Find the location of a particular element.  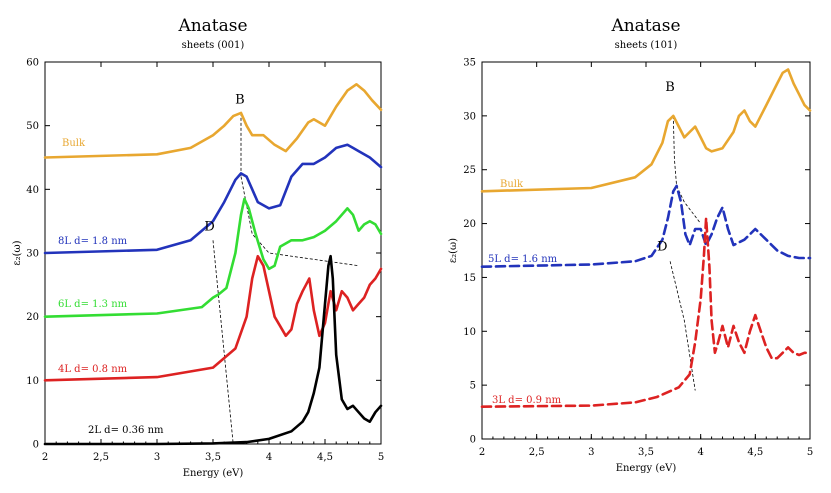

series-label: 3L d= 0.9 nm is located at coordinates (527, 400).